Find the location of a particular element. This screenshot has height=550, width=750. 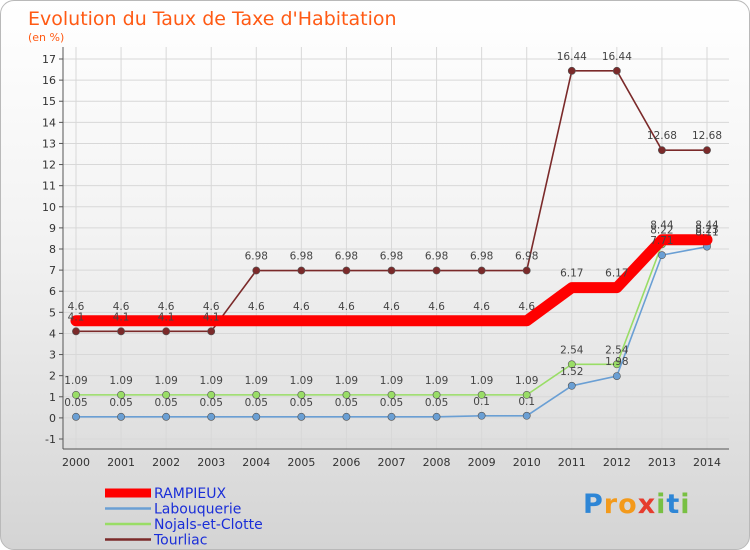

y-tick-label: 6 is located at coordinates (52, 291).